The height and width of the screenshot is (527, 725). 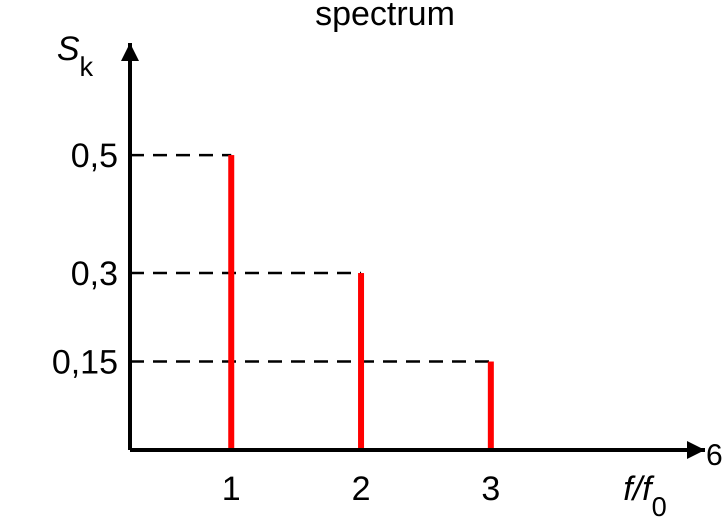 I want to click on y-tick-label: 0,15, so click(x=85, y=362).